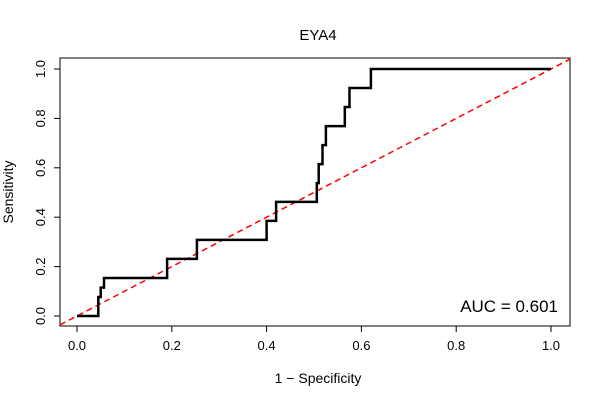 The width and height of the screenshot is (600, 400). I want to click on y-tick-label: 1.0, so click(40, 69).